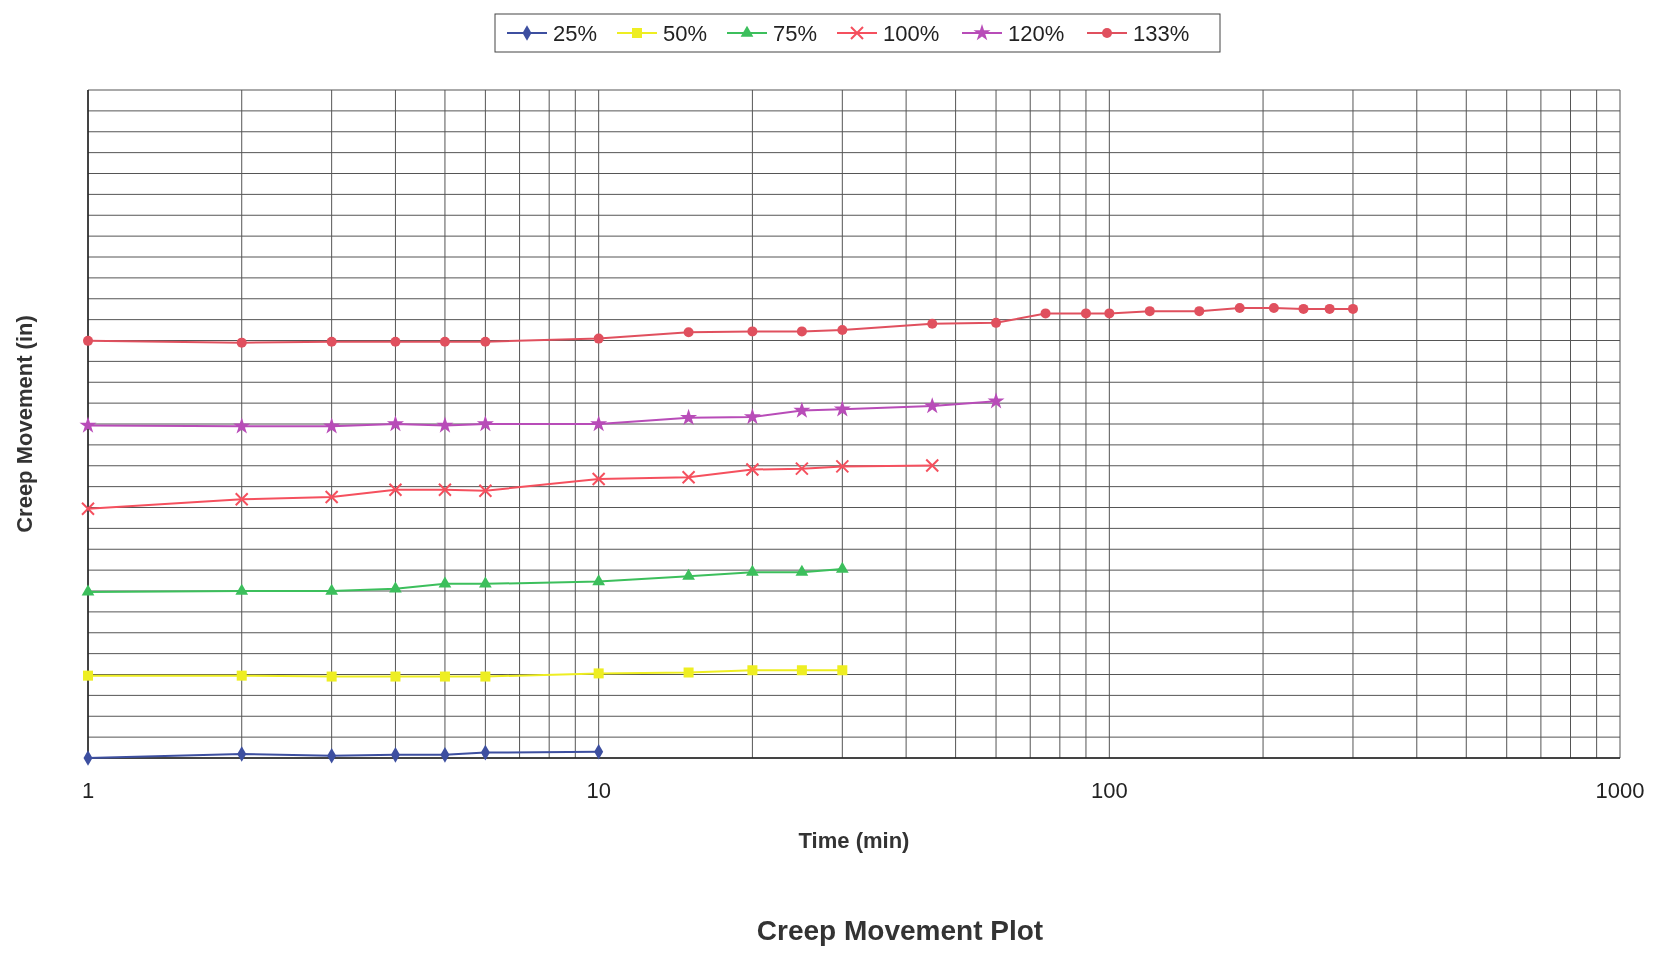 The width and height of the screenshot is (1655, 960). Describe the element at coordinates (24, 424) in the screenshot. I see `y-axis-title: Creep Movement (in)` at that location.